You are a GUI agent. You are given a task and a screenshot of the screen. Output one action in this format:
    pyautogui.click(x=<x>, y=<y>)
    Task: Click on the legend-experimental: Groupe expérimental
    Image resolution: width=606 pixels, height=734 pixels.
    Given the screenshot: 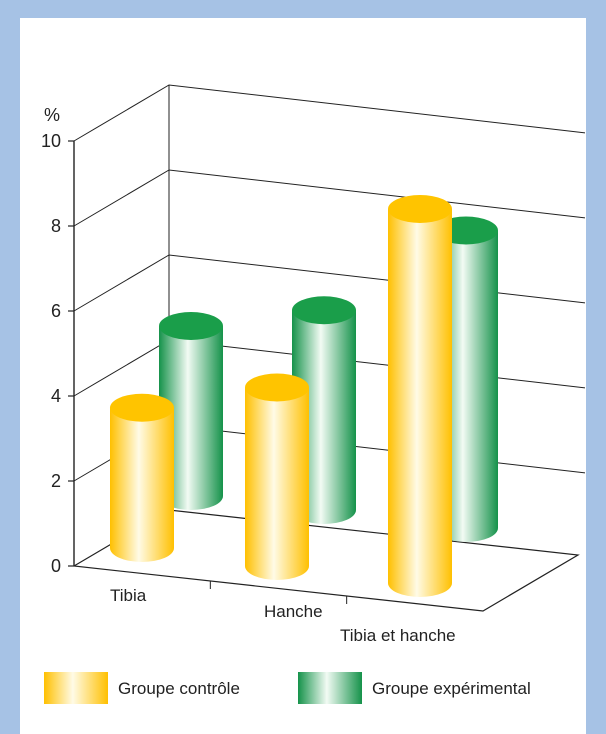 What is the action you would take?
    pyautogui.click(x=414, y=688)
    